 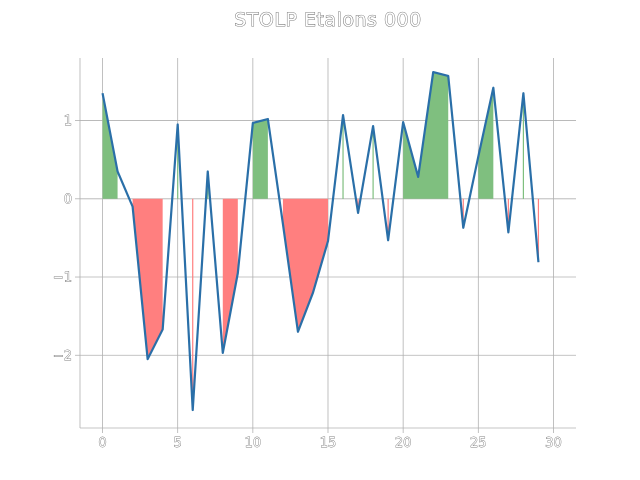 What do you see at coordinates (68, 199) in the screenshot?
I see `y-tick-label: 0` at bounding box center [68, 199].